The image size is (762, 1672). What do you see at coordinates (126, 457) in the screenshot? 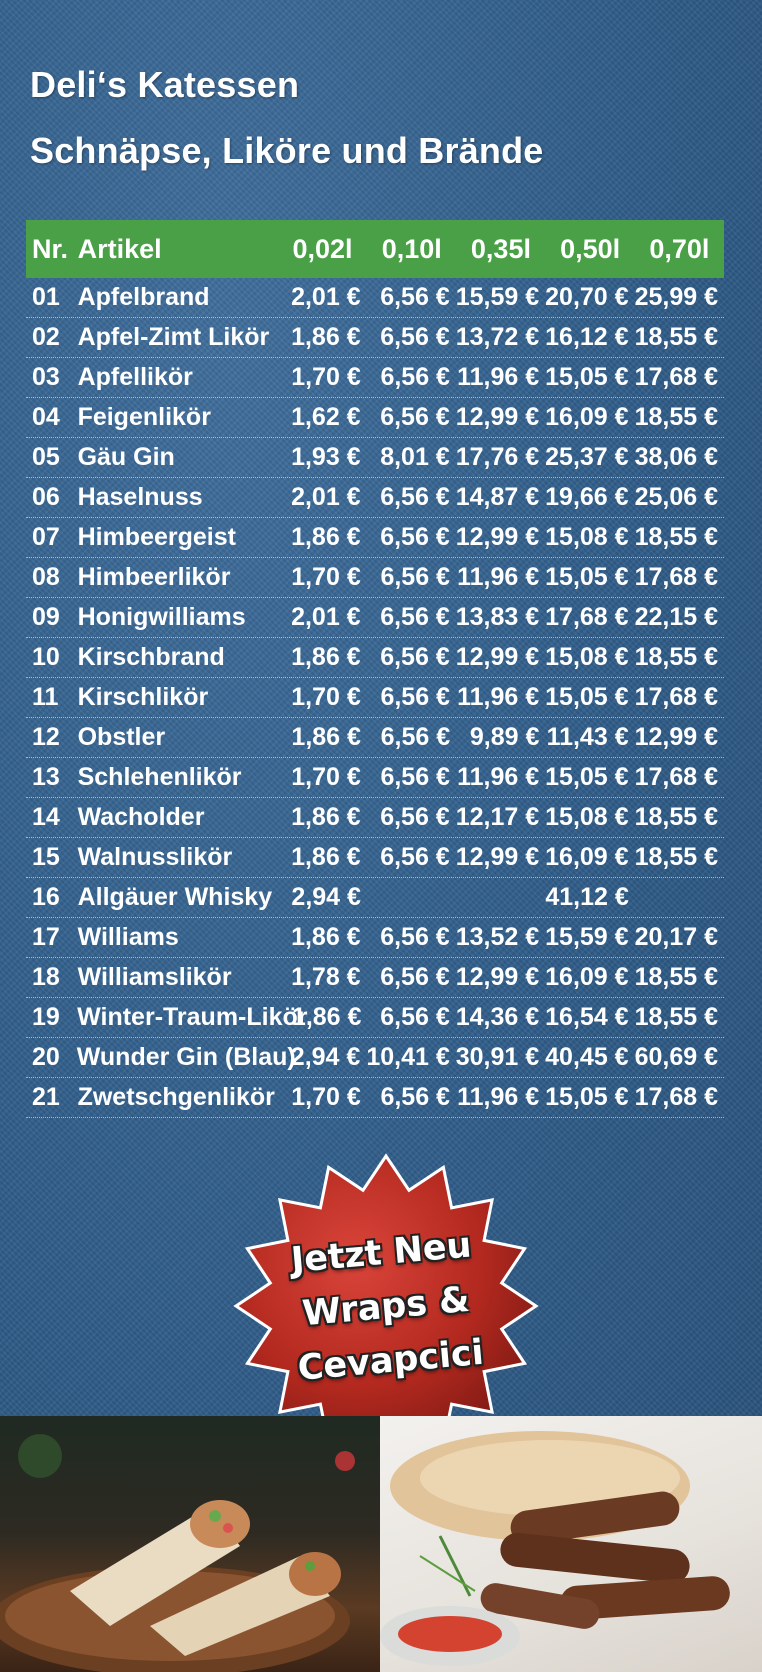
I see `row-article-name: Gäu Gin` at bounding box center [126, 457].